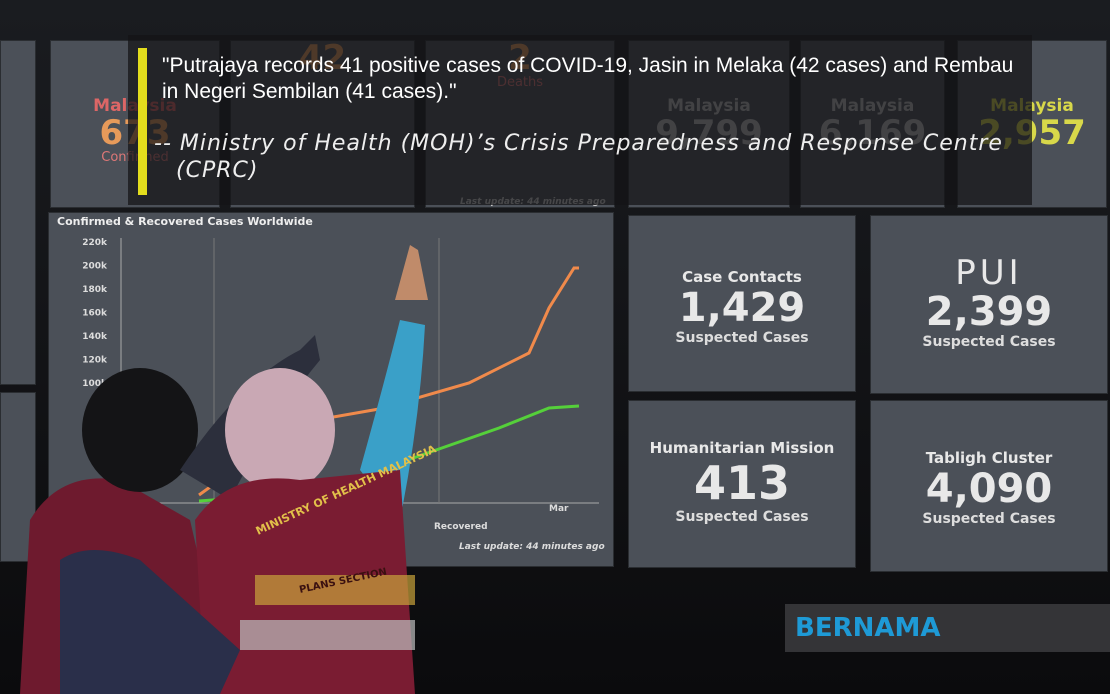 This screenshot has width=1110, height=694. Describe the element at coordinates (989, 273) in the screenshot. I see `panel-title: PUI` at that location.